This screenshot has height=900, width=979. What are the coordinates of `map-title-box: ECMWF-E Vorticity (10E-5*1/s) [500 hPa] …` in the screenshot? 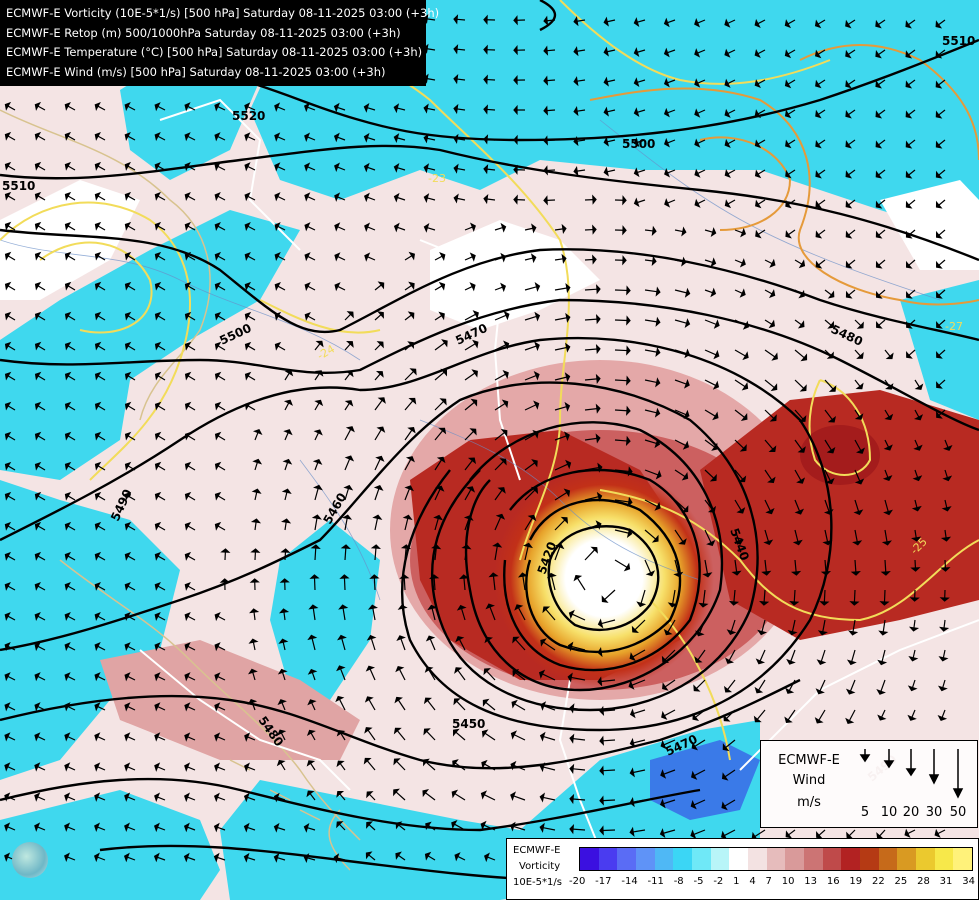 It's located at (213, 43).